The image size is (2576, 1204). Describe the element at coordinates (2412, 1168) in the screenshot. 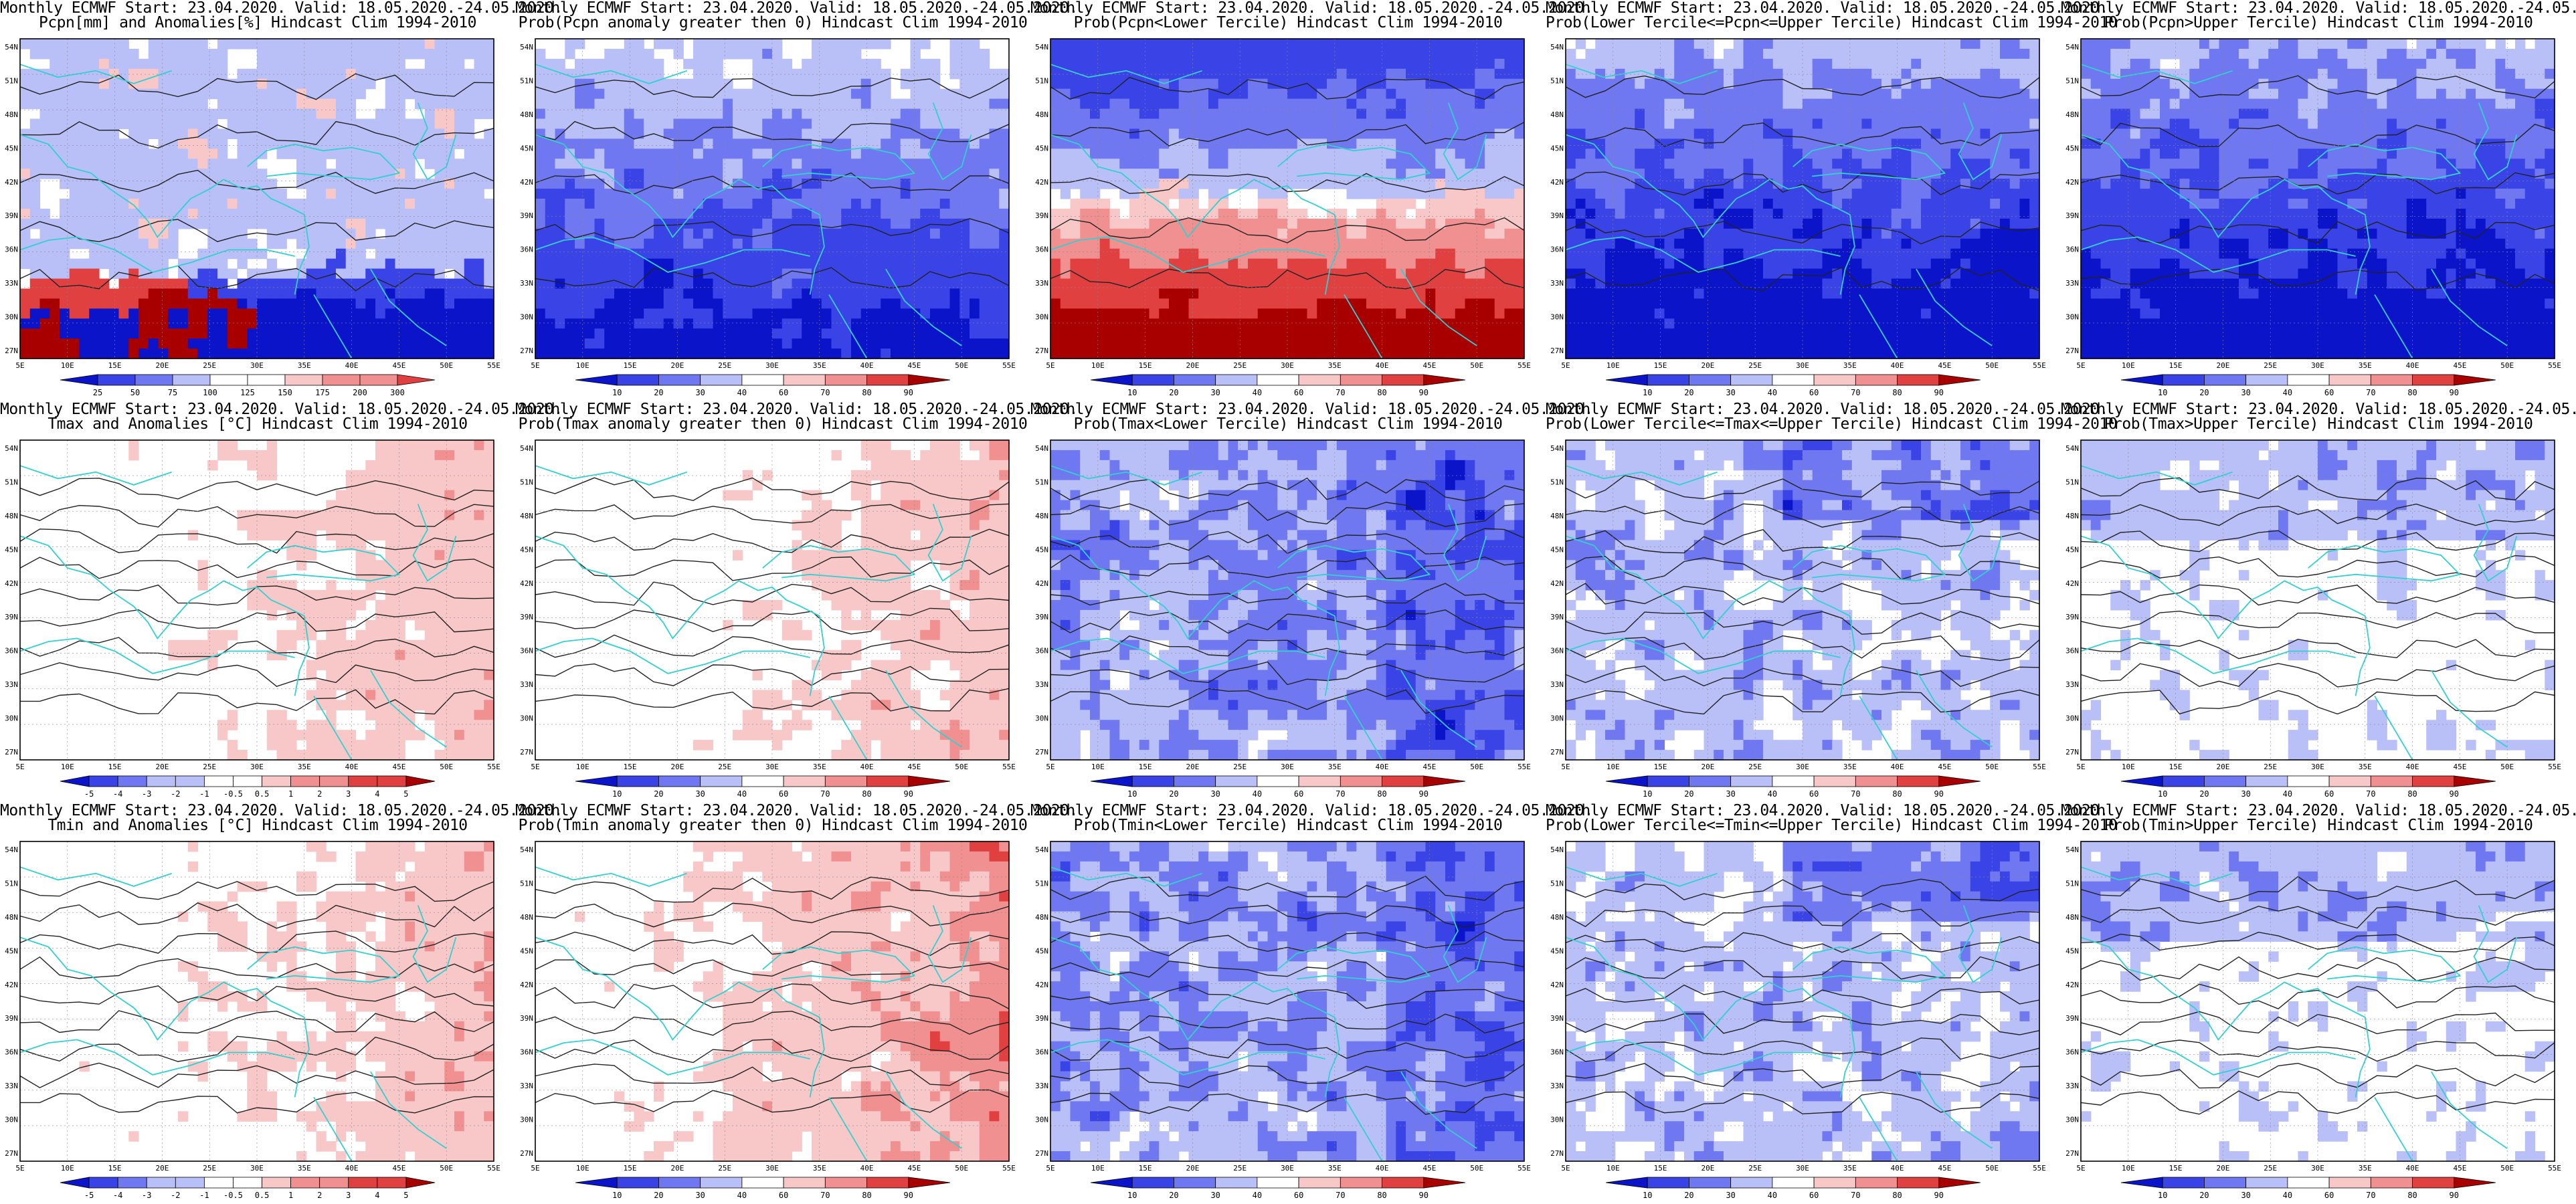

I see `longitude-label: 40E` at that location.